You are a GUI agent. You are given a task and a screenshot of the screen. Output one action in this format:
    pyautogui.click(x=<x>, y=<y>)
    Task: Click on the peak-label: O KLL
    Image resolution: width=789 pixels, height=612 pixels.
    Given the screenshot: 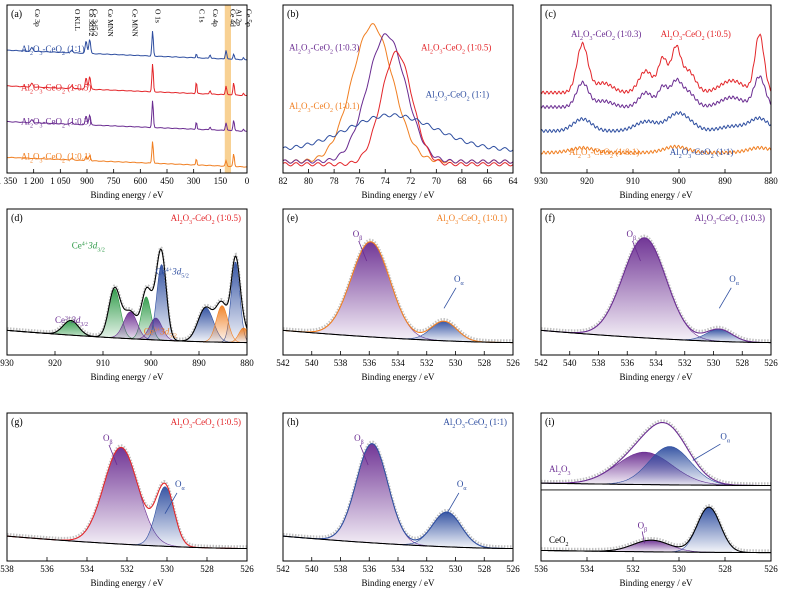 What is the action you would take?
    pyautogui.click(x=77, y=20)
    